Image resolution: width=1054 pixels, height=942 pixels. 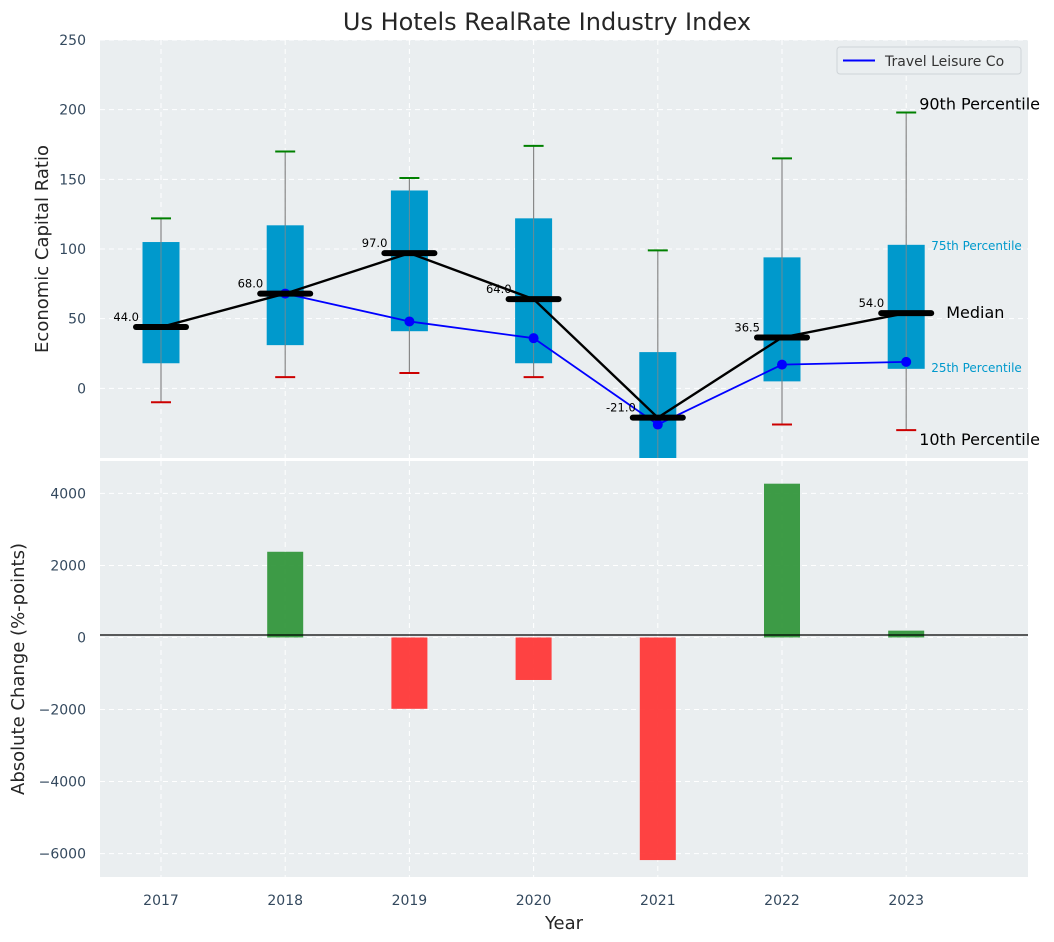 What do you see at coordinates (782, 901) in the screenshot?
I see `x-tick-label: 2022` at bounding box center [782, 901].